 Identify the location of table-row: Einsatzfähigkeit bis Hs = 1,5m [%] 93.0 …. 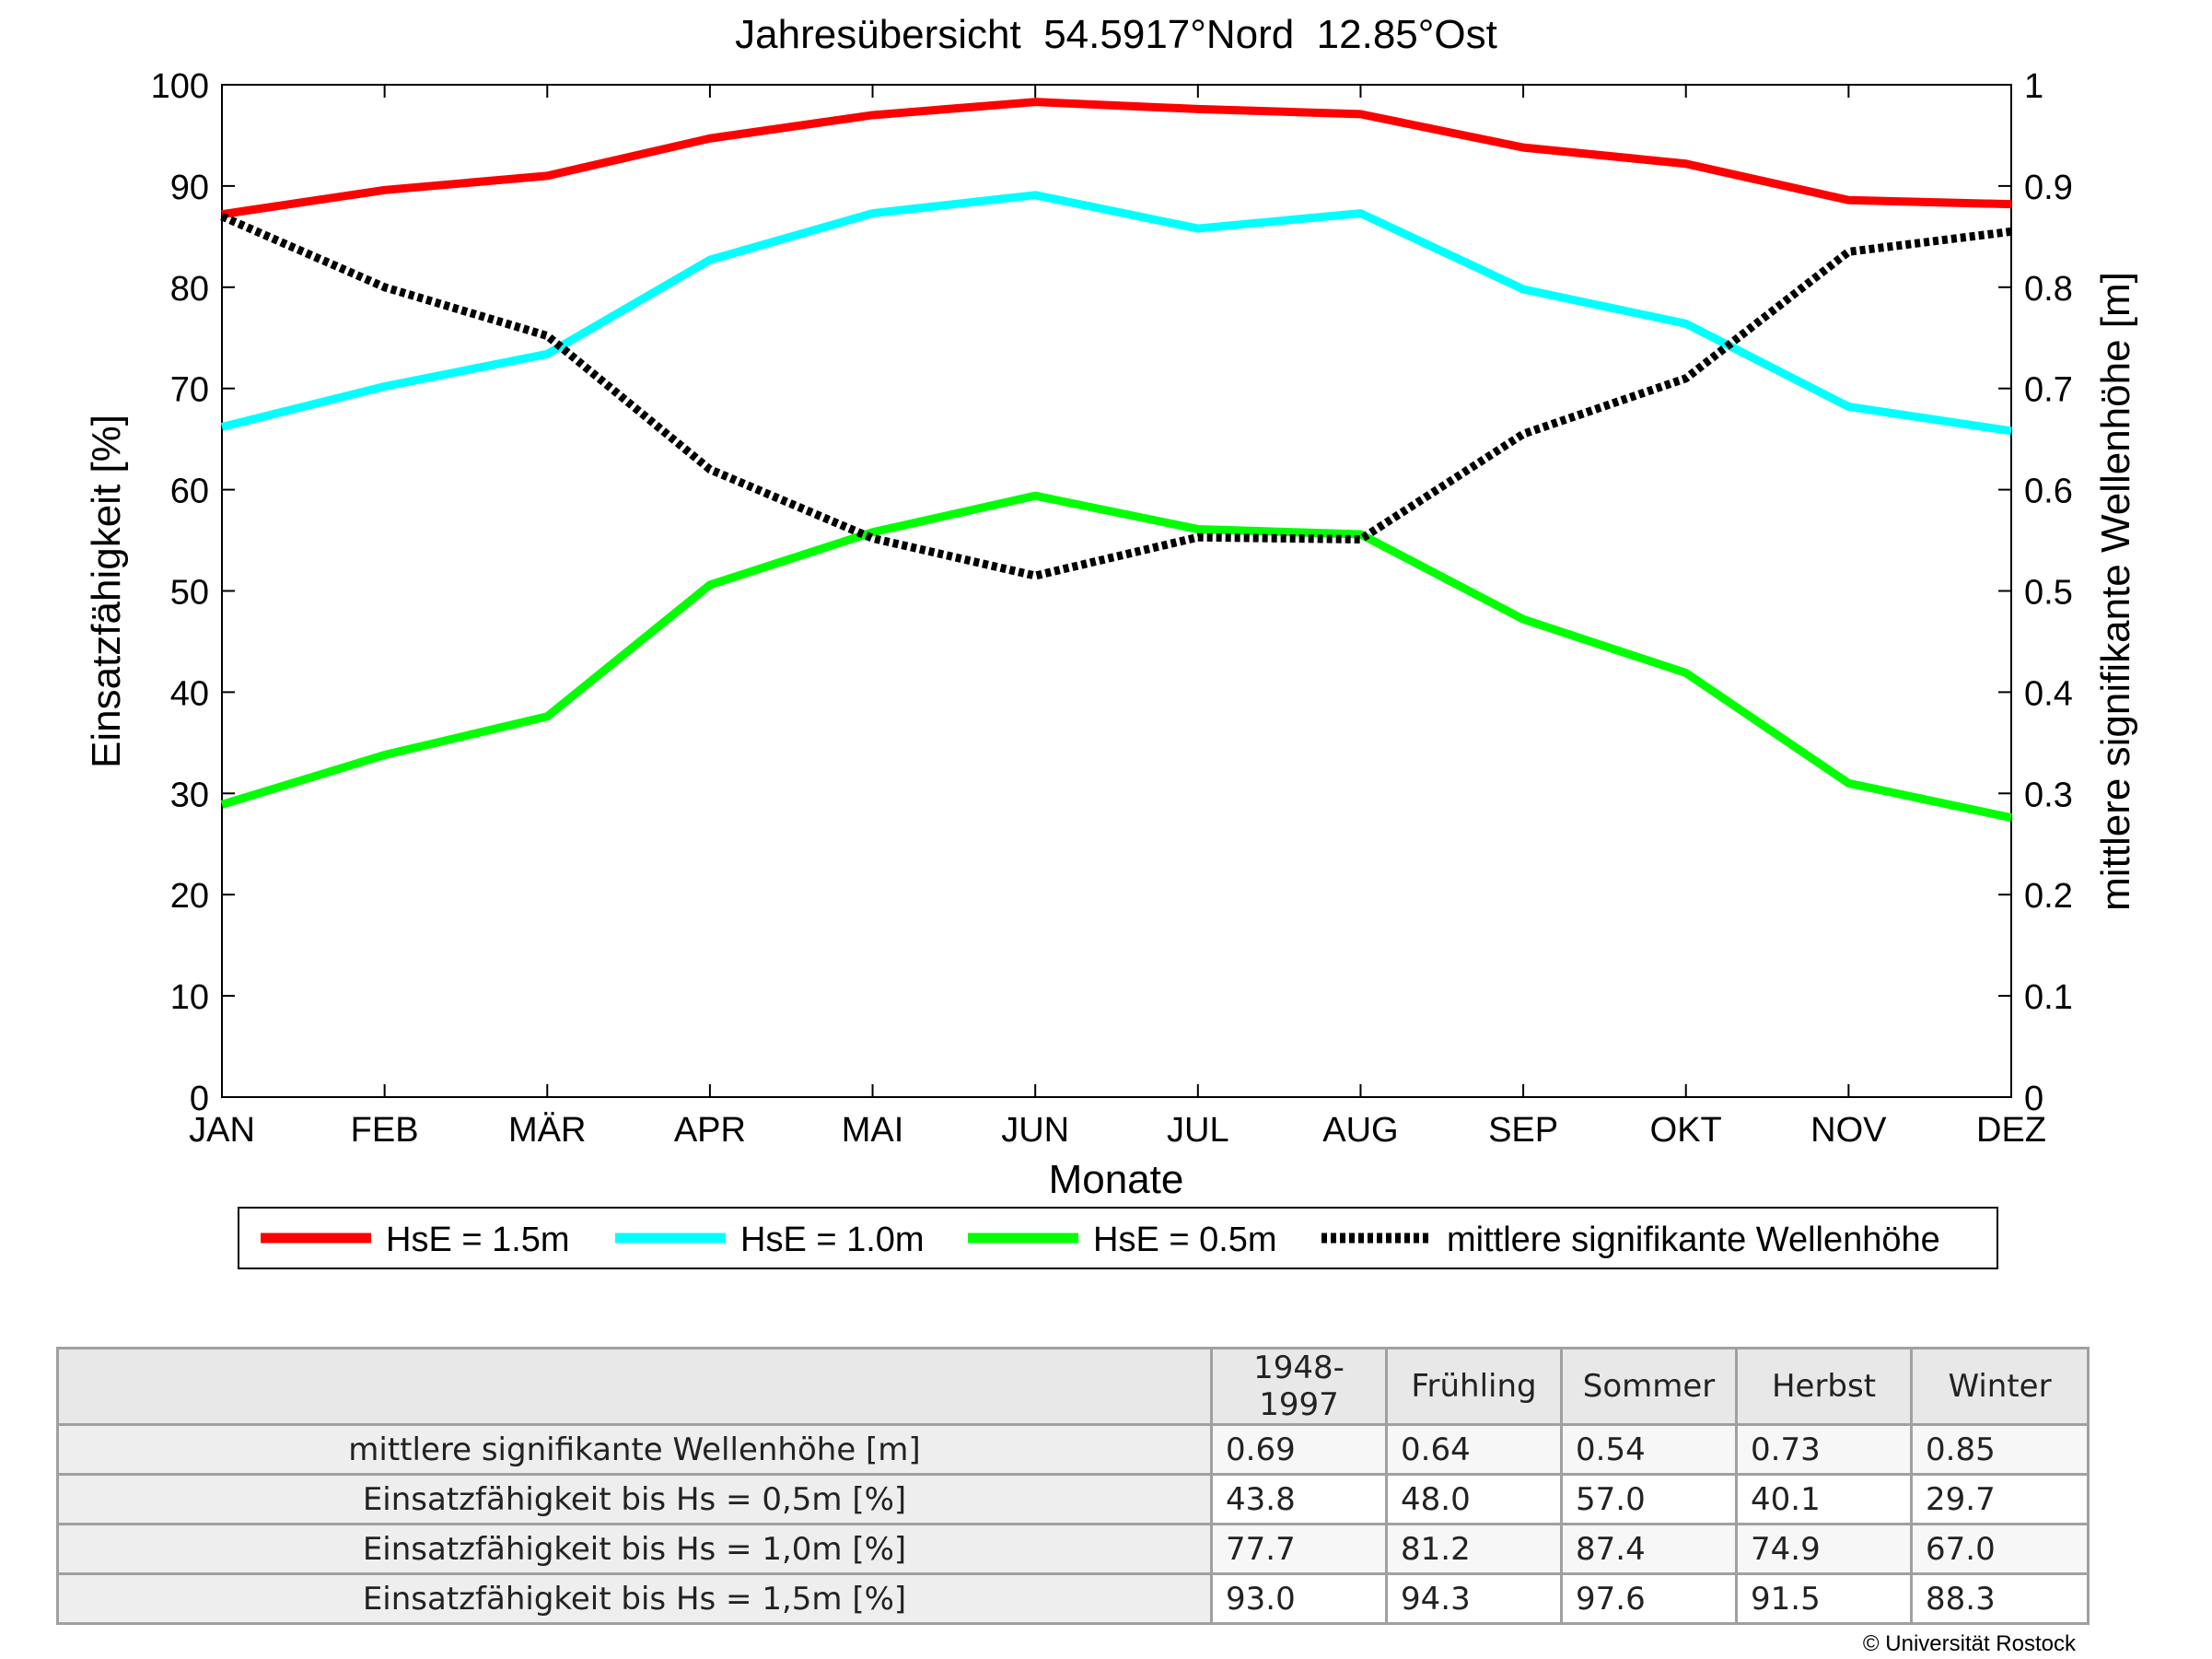
(1073, 1598).